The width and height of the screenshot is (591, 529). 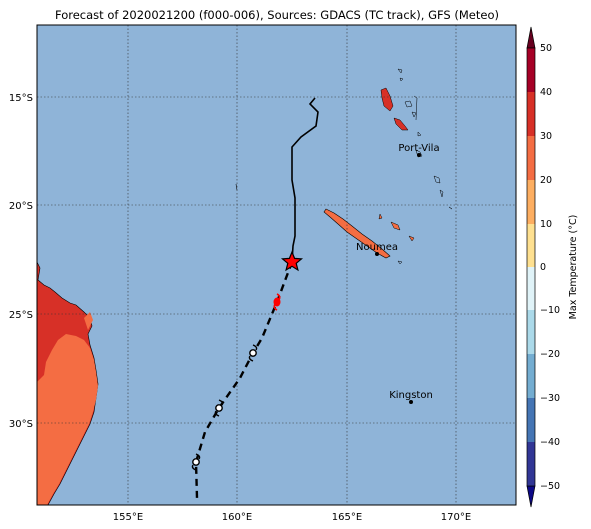 I want to click on city-port-vila: Port-Vila, so click(x=419, y=150).